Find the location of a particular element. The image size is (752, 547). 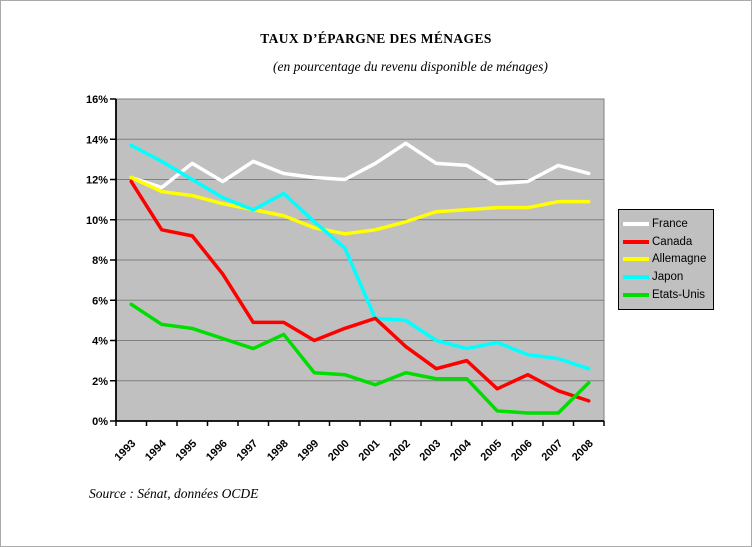

legend-item-japon: Japon is located at coordinates (666, 277).